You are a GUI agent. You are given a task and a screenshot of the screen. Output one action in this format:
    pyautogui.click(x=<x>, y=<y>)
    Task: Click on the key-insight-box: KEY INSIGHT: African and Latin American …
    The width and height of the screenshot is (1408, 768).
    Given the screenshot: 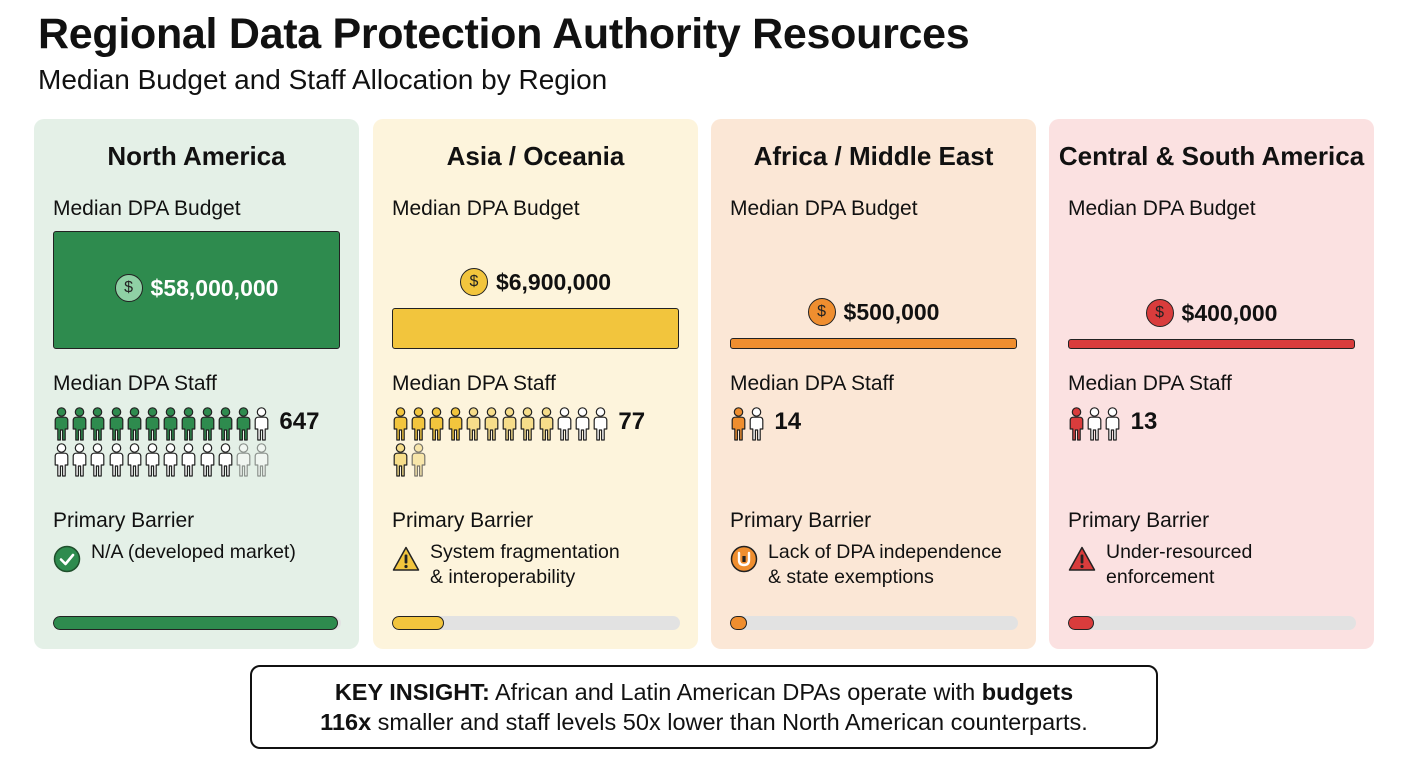 What is the action you would take?
    pyautogui.click(x=704, y=707)
    